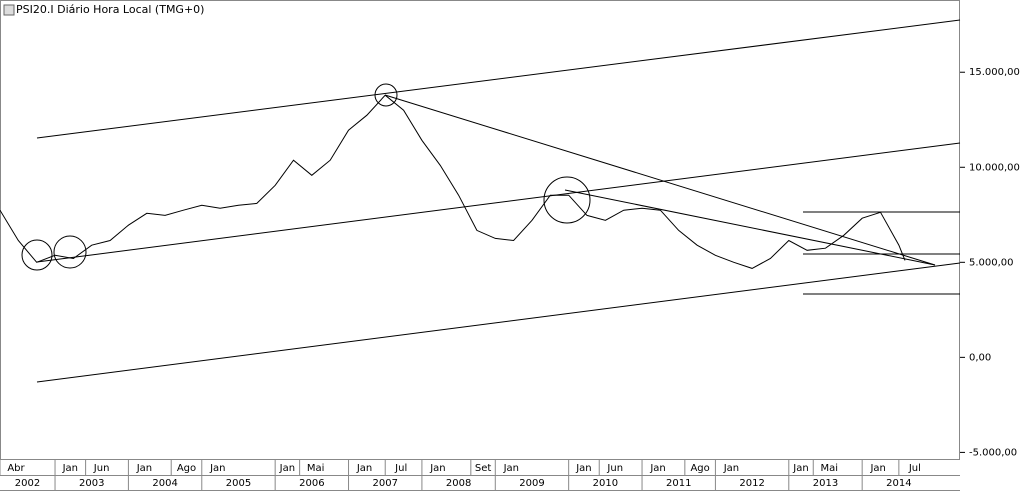 The image size is (1022, 491). Describe the element at coordinates (384, 483) in the screenshot. I see `year-label: 2007` at that location.